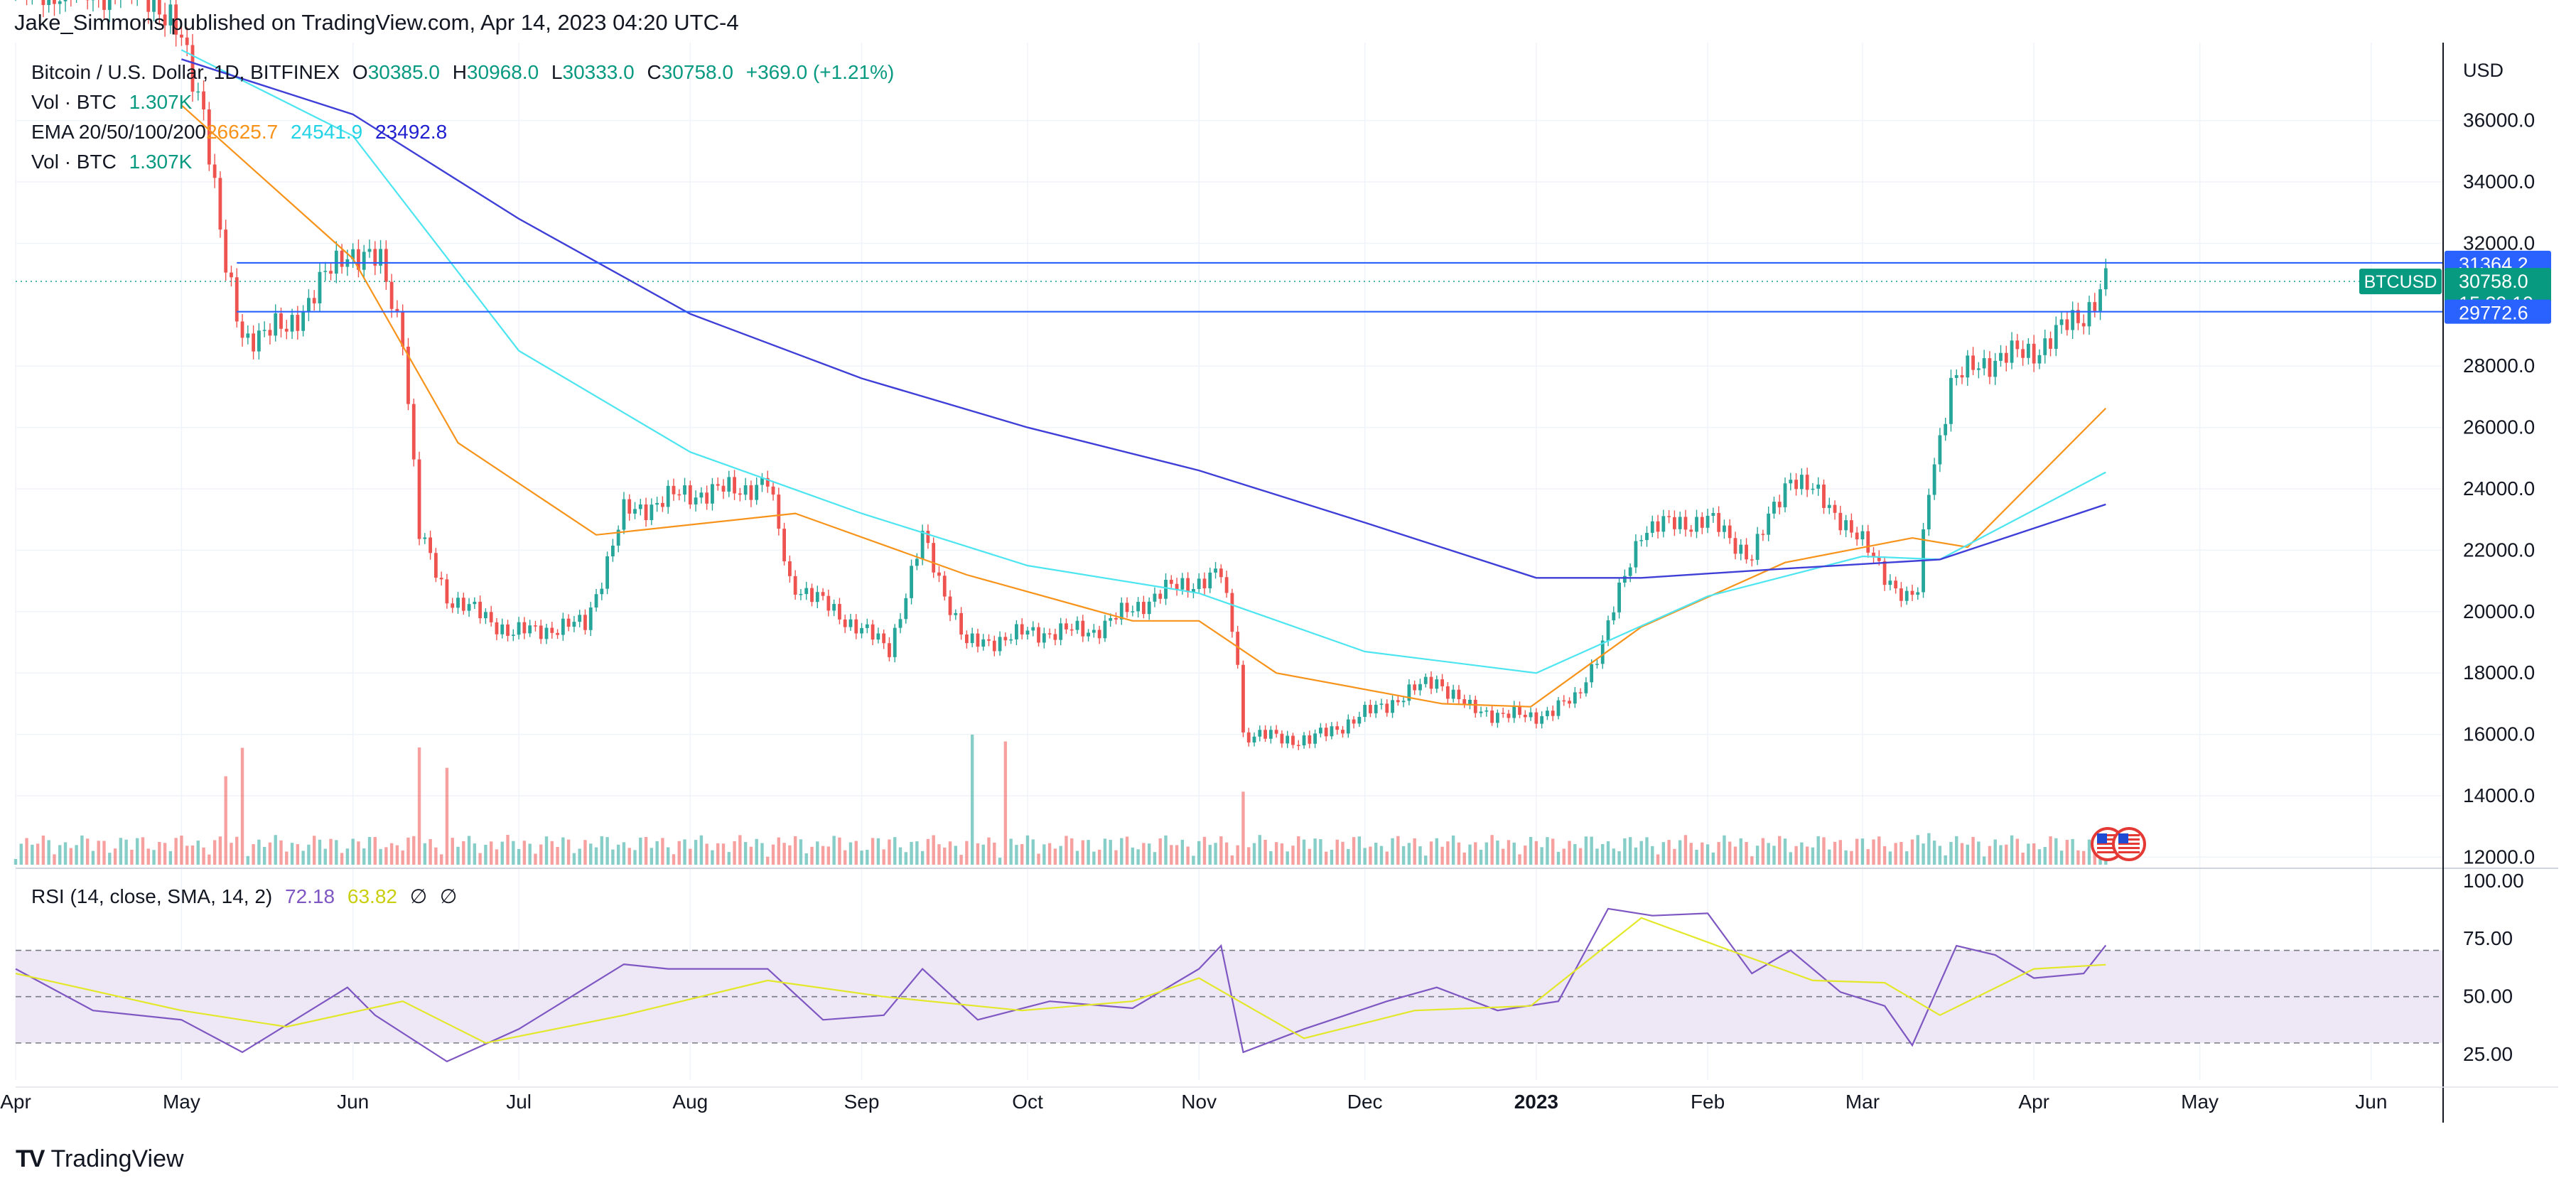 This screenshot has width=2576, height=1188. What do you see at coordinates (1536, 1102) in the screenshot?
I see `time-tick-label: 2023` at bounding box center [1536, 1102].